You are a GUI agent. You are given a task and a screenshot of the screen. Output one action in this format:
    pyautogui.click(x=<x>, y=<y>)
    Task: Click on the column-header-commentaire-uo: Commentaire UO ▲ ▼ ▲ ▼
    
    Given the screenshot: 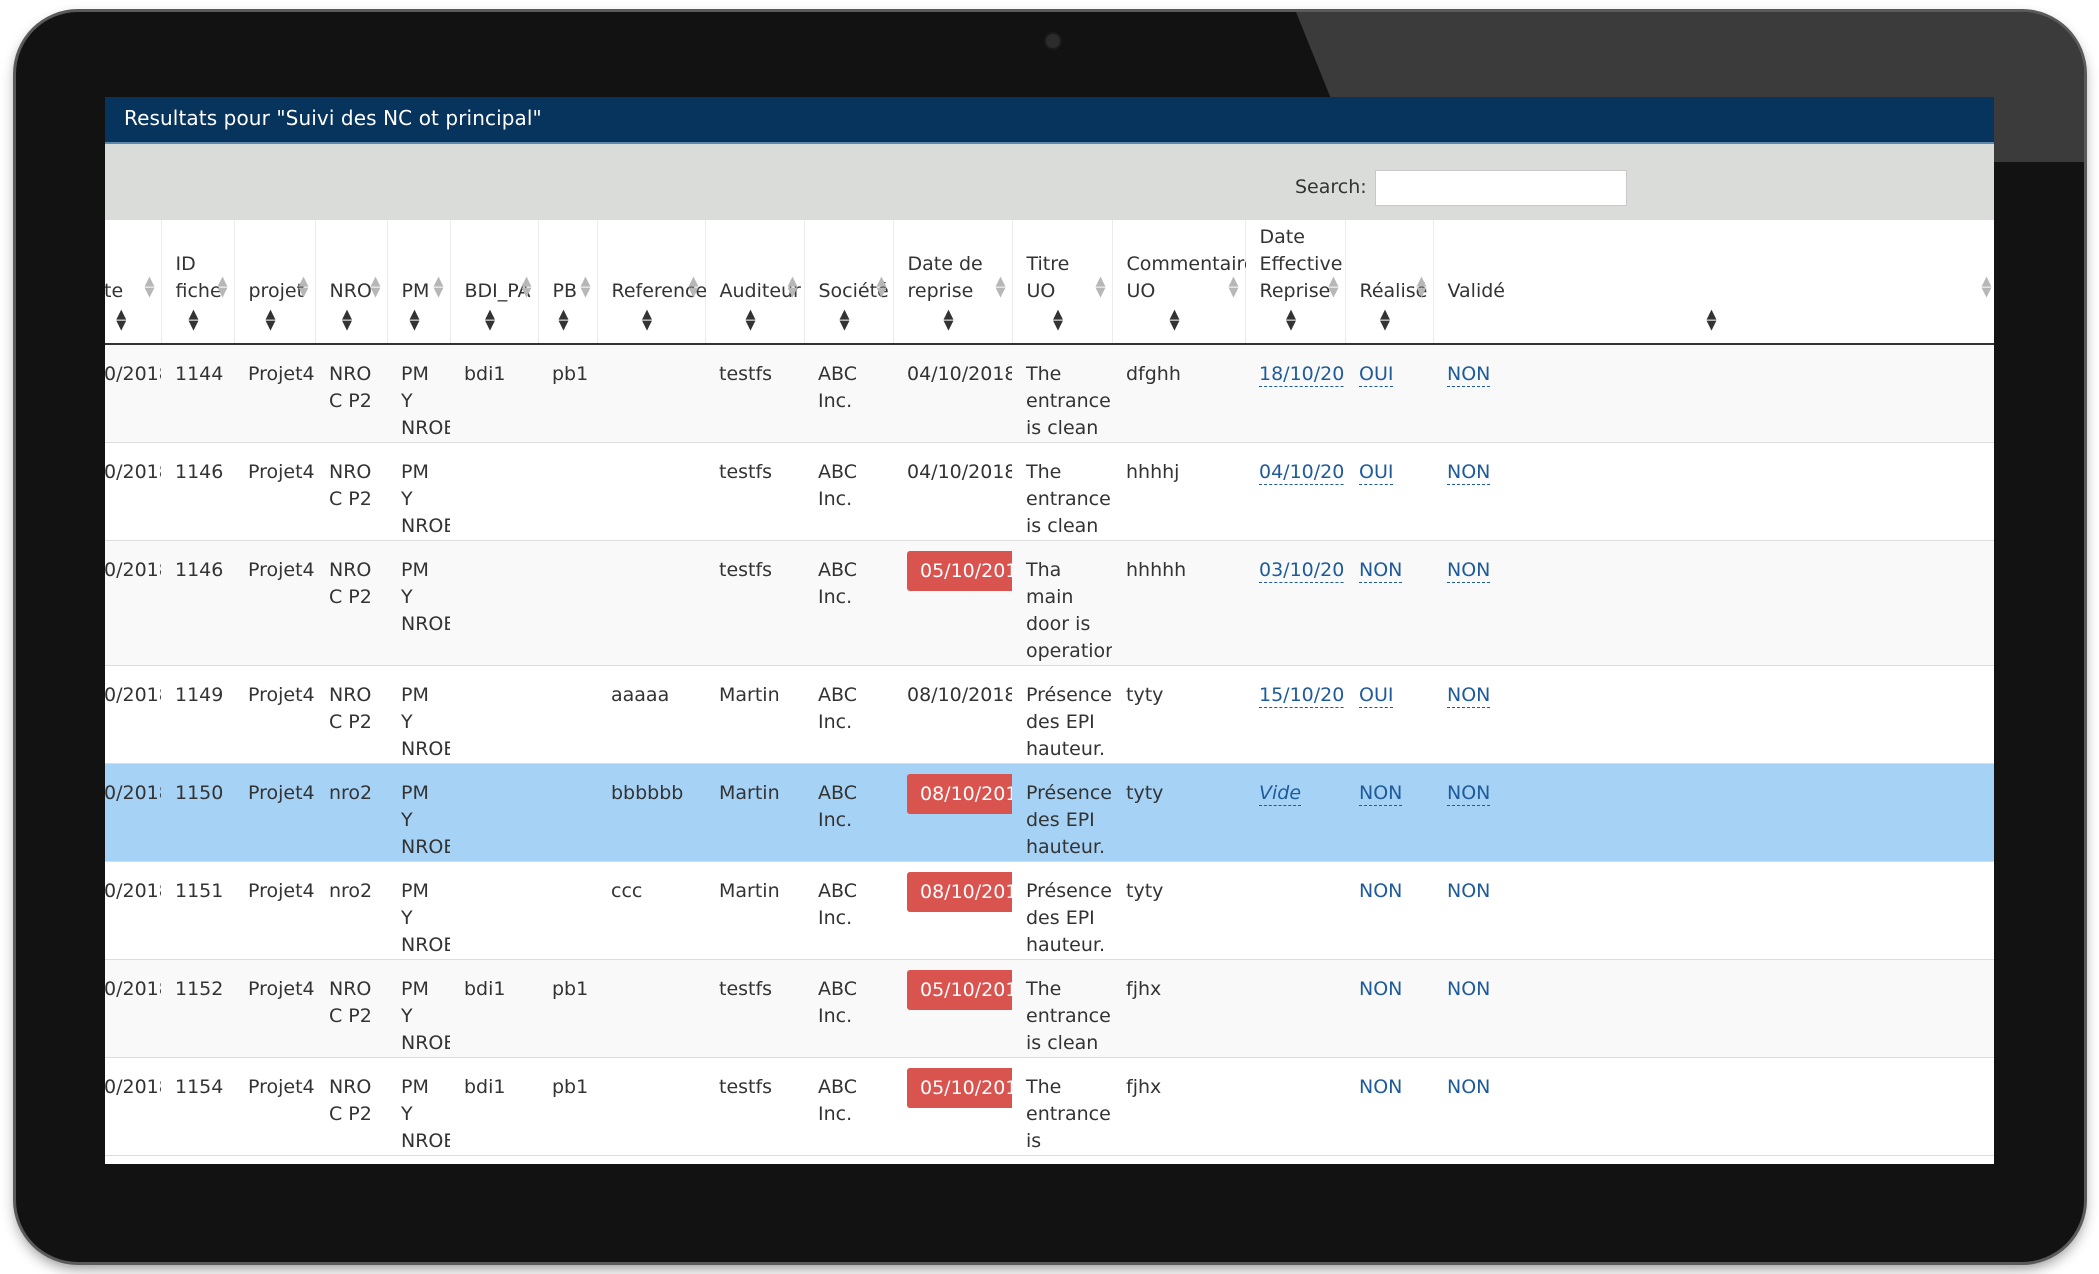 What is the action you would take?
    pyautogui.click(x=1184, y=282)
    